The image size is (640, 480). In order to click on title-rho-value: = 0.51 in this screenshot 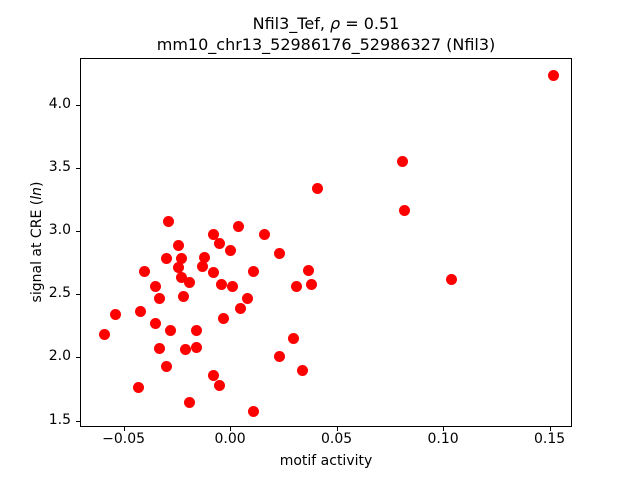, I will do `click(370, 23)`.